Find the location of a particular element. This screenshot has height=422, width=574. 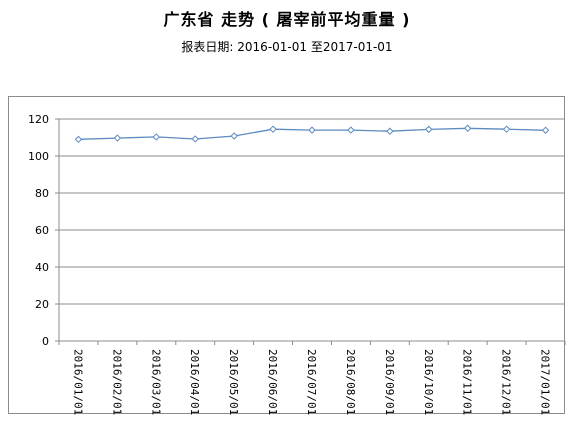

y-tick-label: 120 is located at coordinates (38, 119).